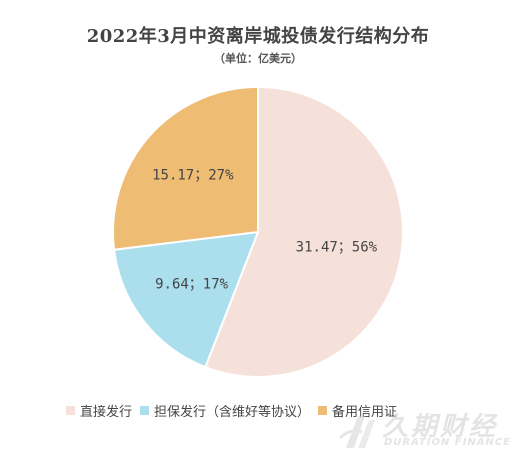 The width and height of the screenshot is (516, 453). What do you see at coordinates (356, 432) in the screenshot?
I see `watermark-logo-icon` at bounding box center [356, 432].